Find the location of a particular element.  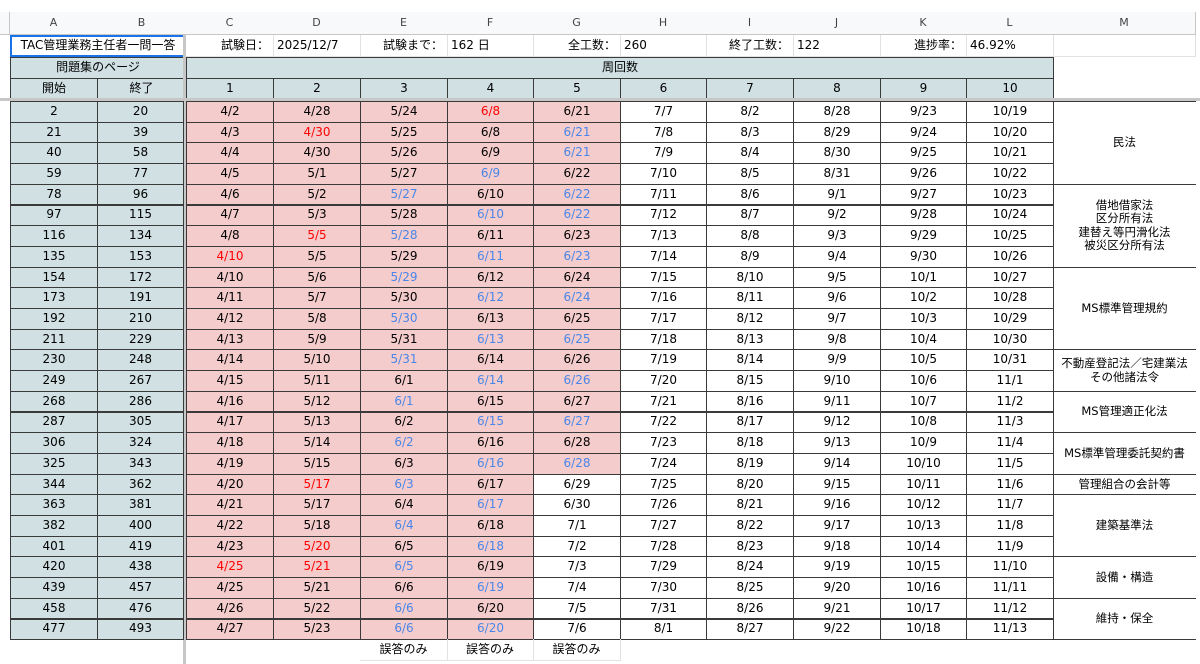

date-cell: 4/19 is located at coordinates (230, 463).